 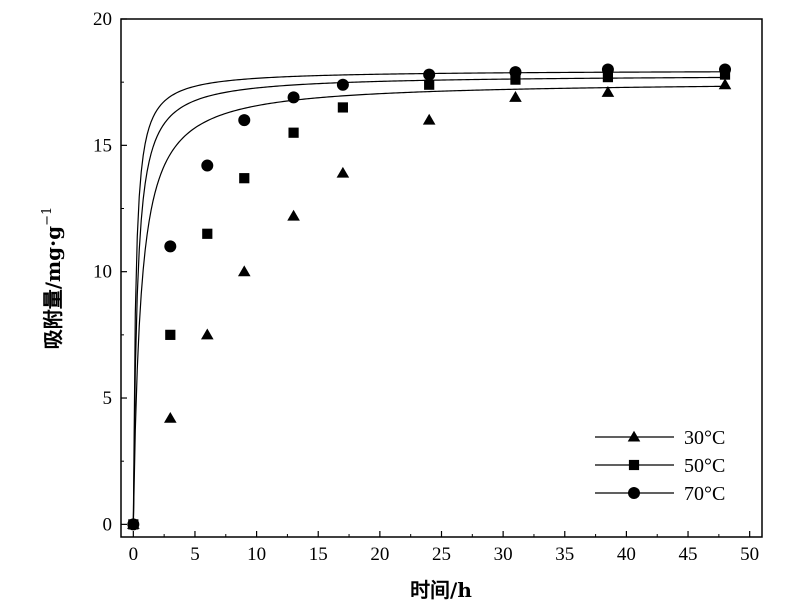 What do you see at coordinates (704, 466) in the screenshot?
I see `legend-label: 50°C` at bounding box center [704, 466].